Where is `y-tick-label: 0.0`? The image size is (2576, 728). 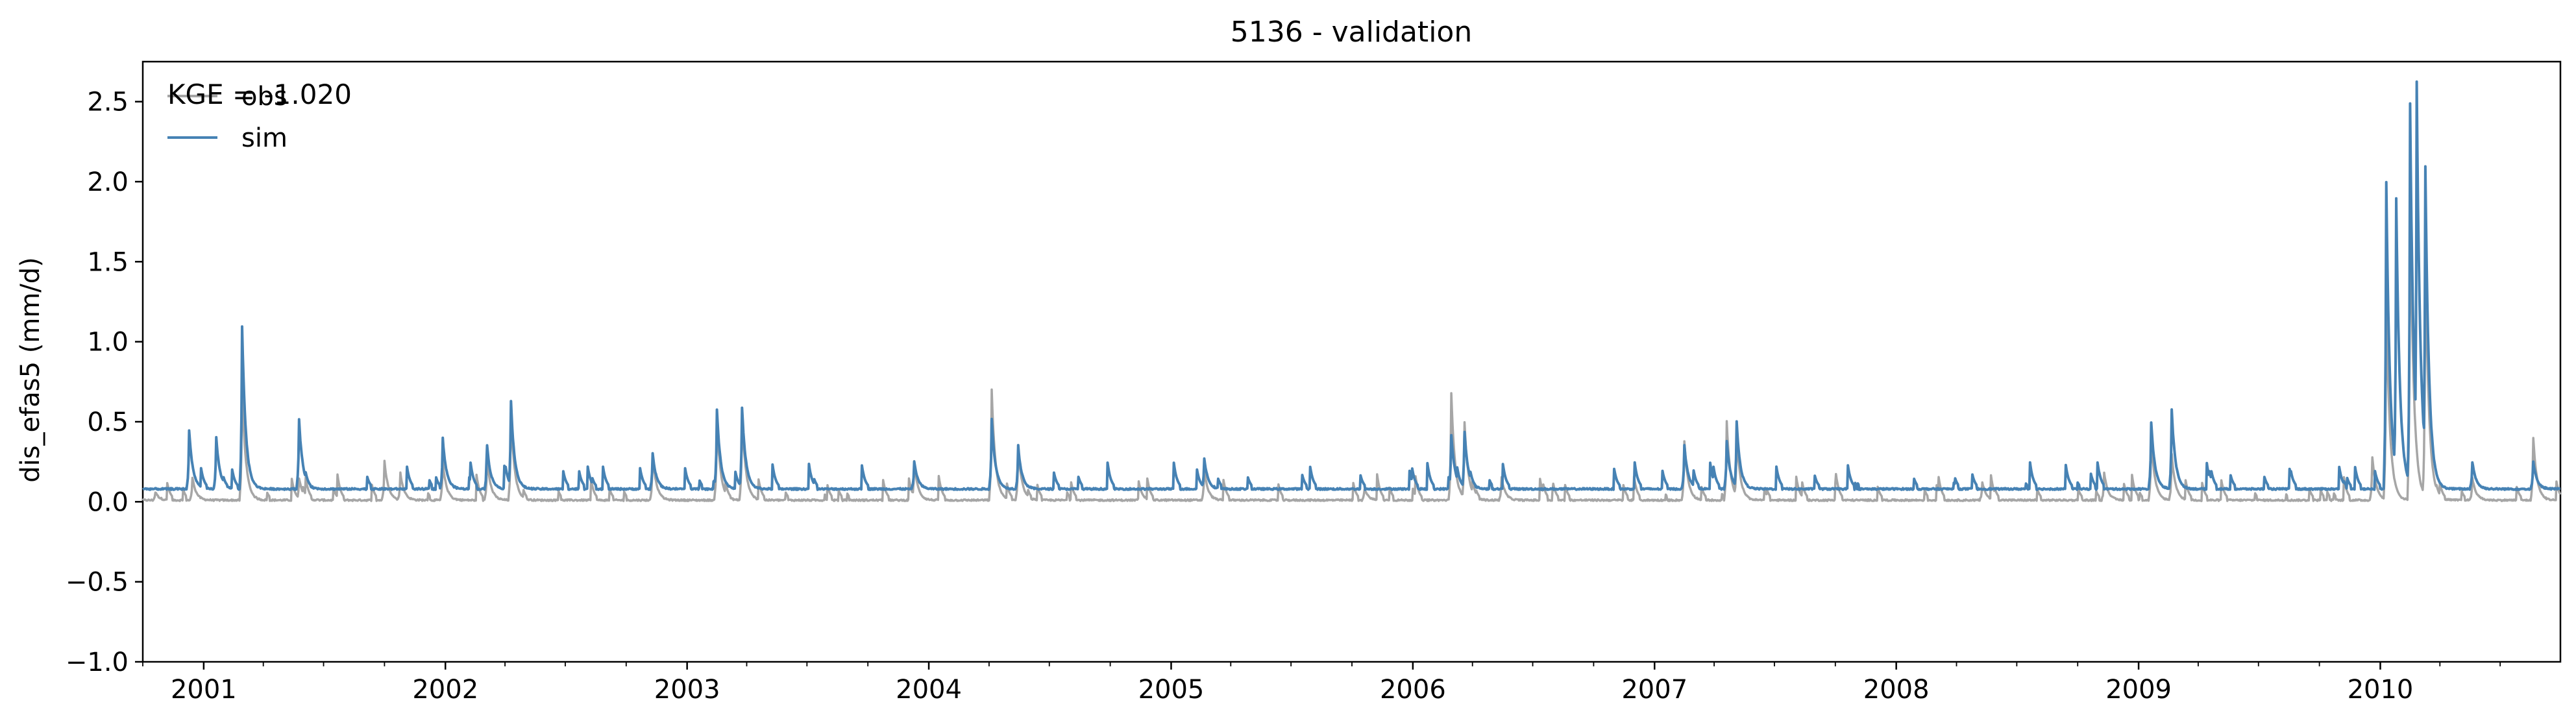
y-tick-label: 0.0 is located at coordinates (108, 502).